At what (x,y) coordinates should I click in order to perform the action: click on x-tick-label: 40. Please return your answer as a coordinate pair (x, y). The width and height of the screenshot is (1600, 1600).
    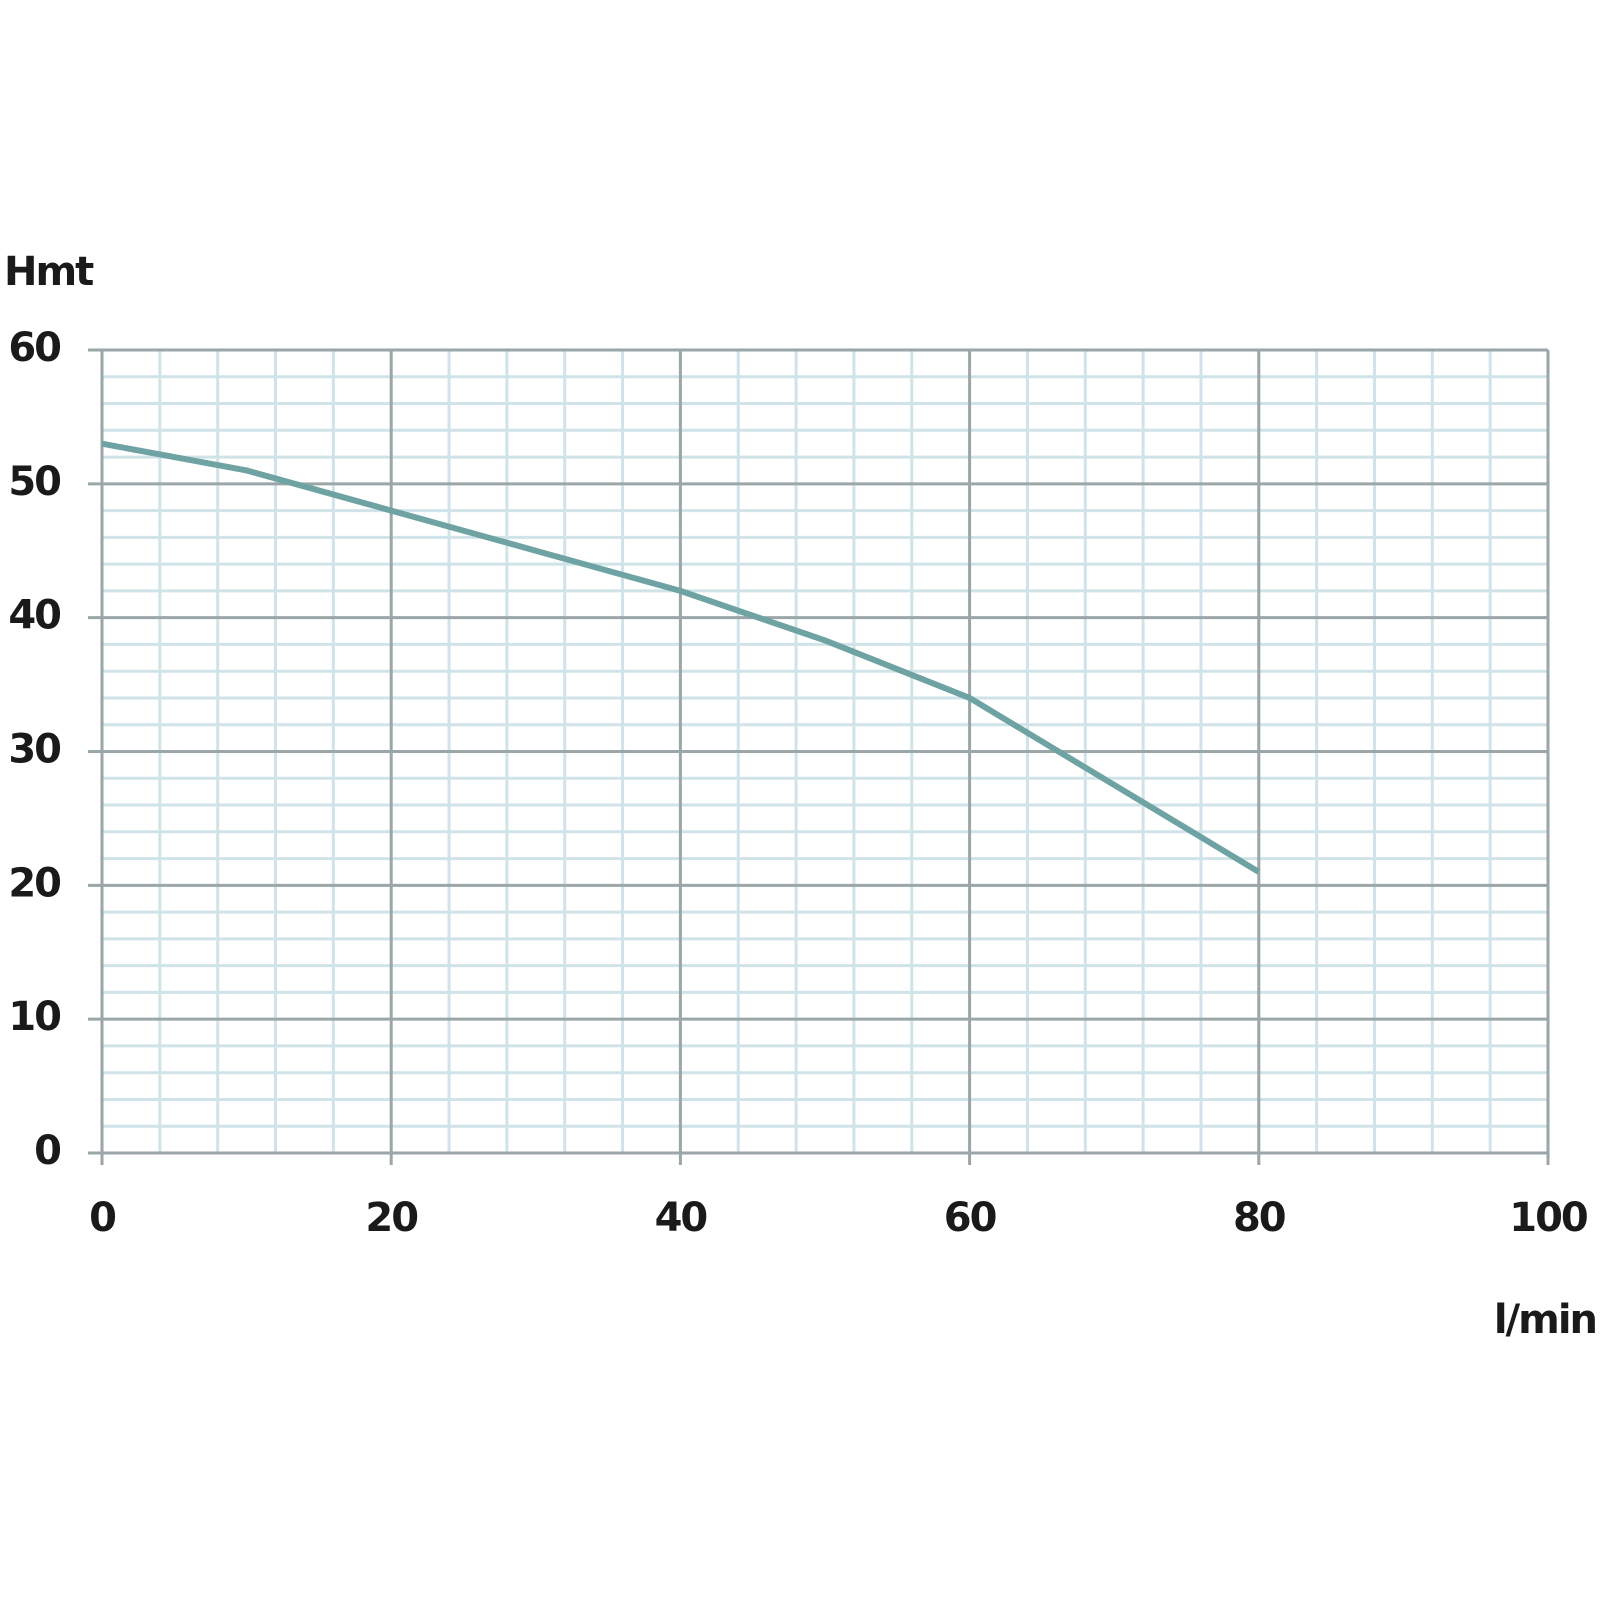
    Looking at the image, I should click on (681, 1218).